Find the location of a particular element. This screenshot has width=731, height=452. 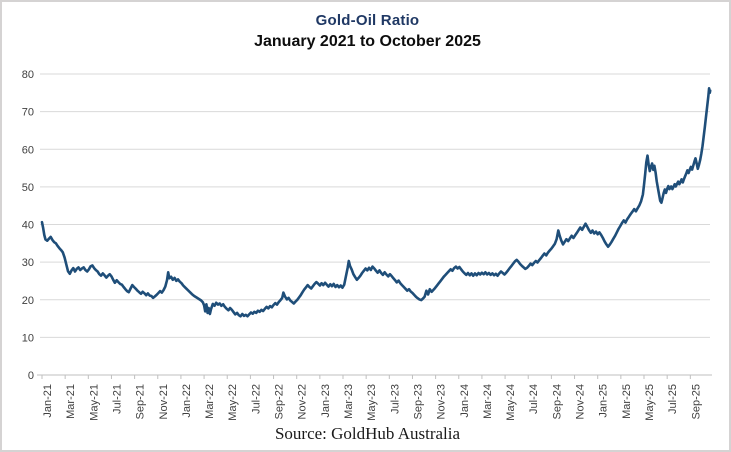

x-tick-label-Sep-25: Sep-25 is located at coordinates (696, 401).